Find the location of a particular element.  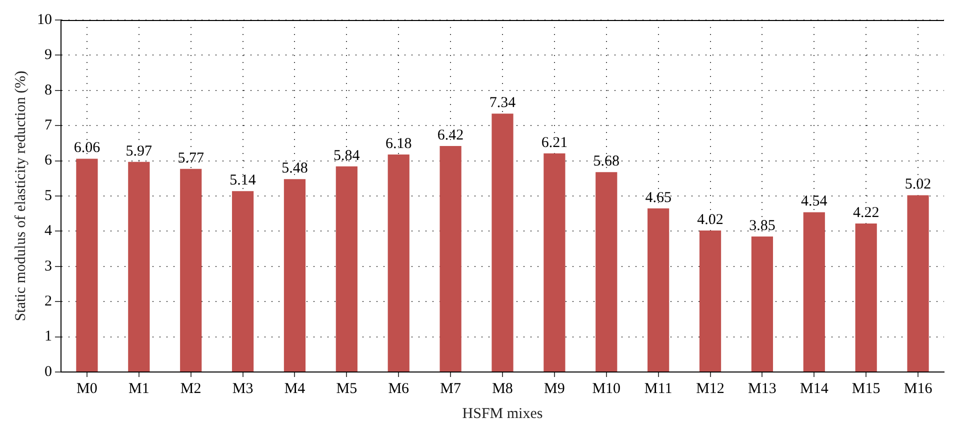

x-tick-label: M5 is located at coordinates (347, 388).